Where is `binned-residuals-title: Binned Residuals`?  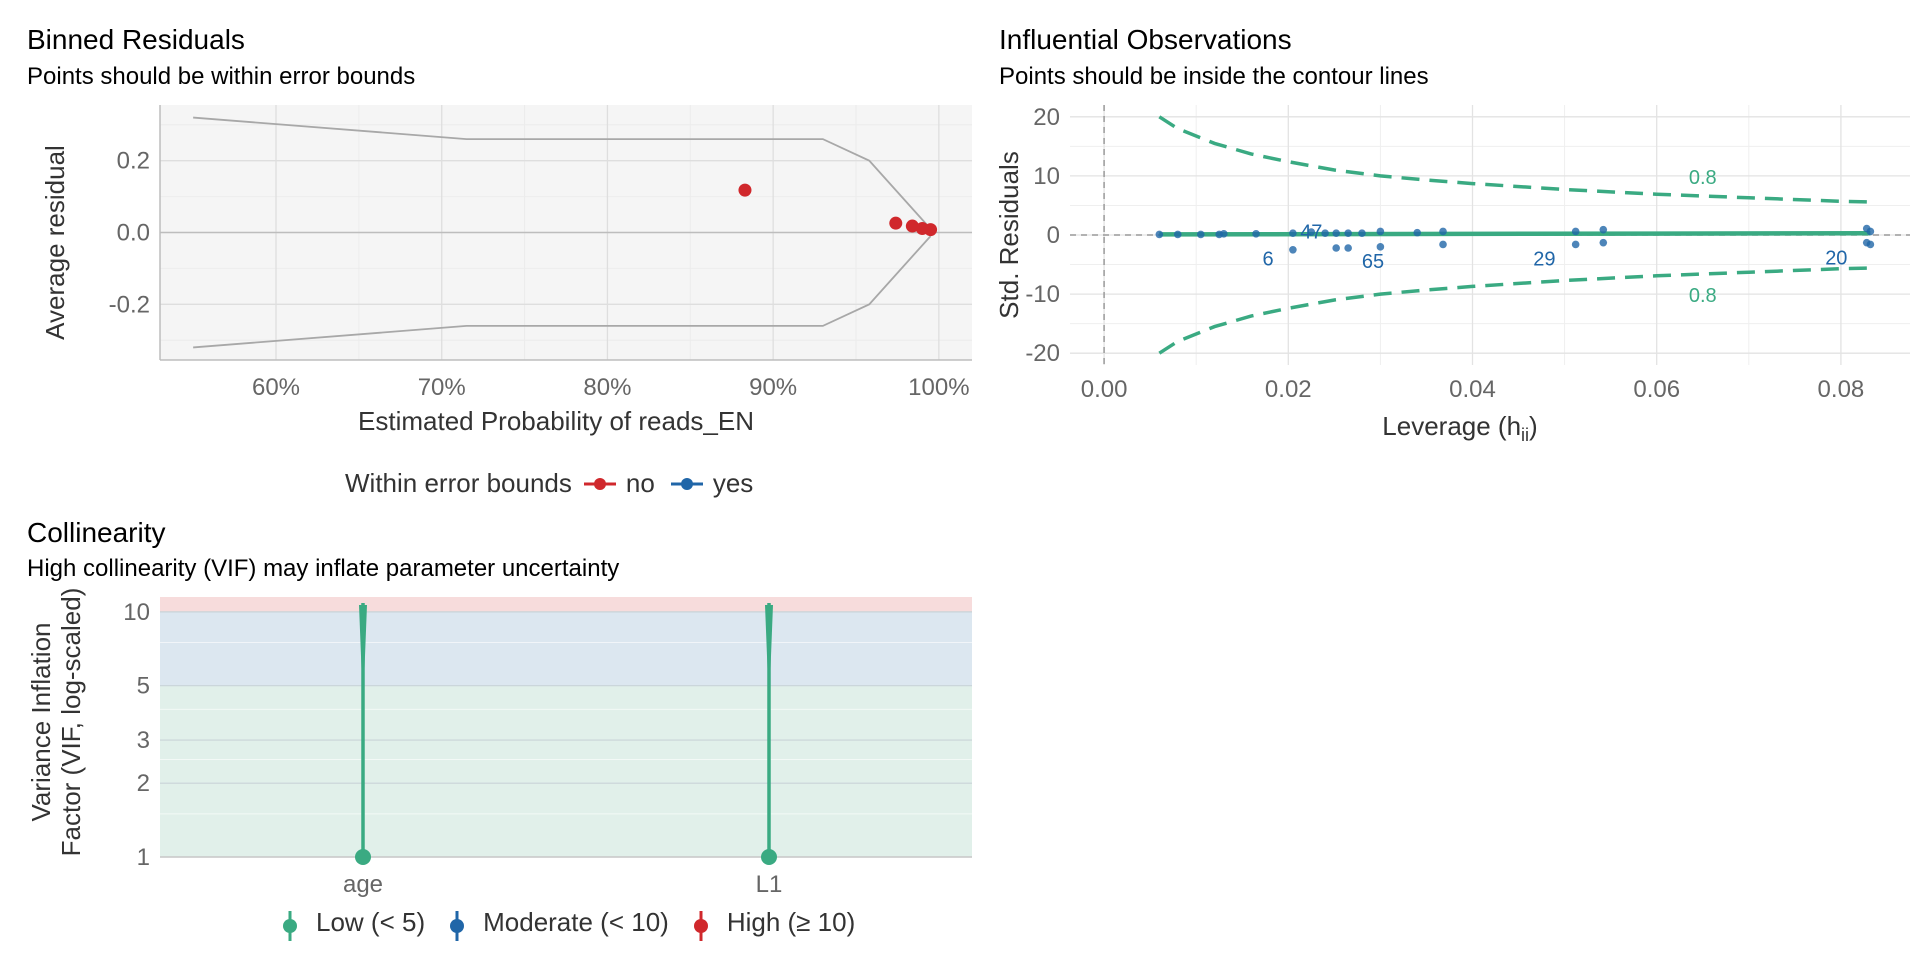 binned-residuals-title: Binned Residuals is located at coordinates (136, 39).